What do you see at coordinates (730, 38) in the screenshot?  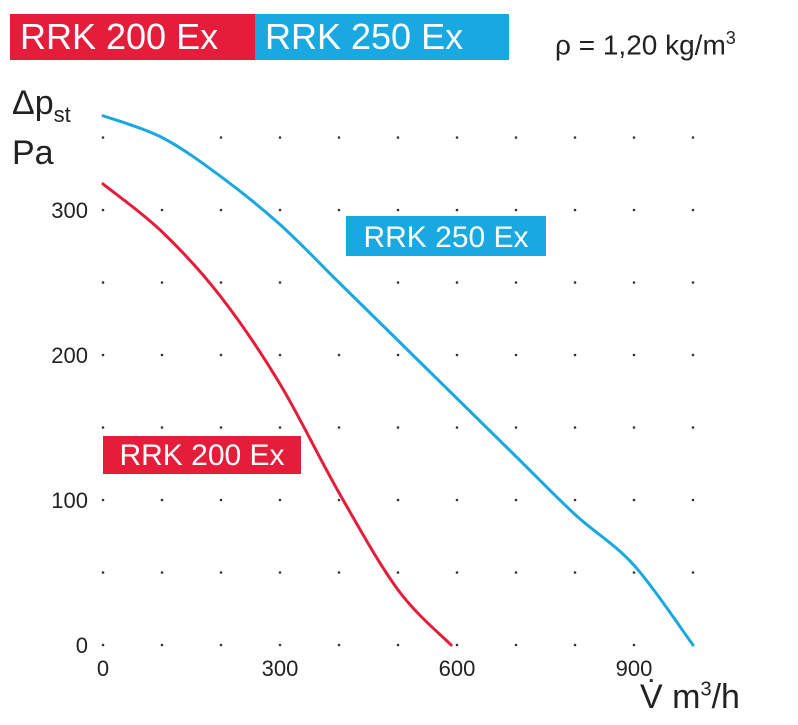 I see `density-exponent: 3` at bounding box center [730, 38].